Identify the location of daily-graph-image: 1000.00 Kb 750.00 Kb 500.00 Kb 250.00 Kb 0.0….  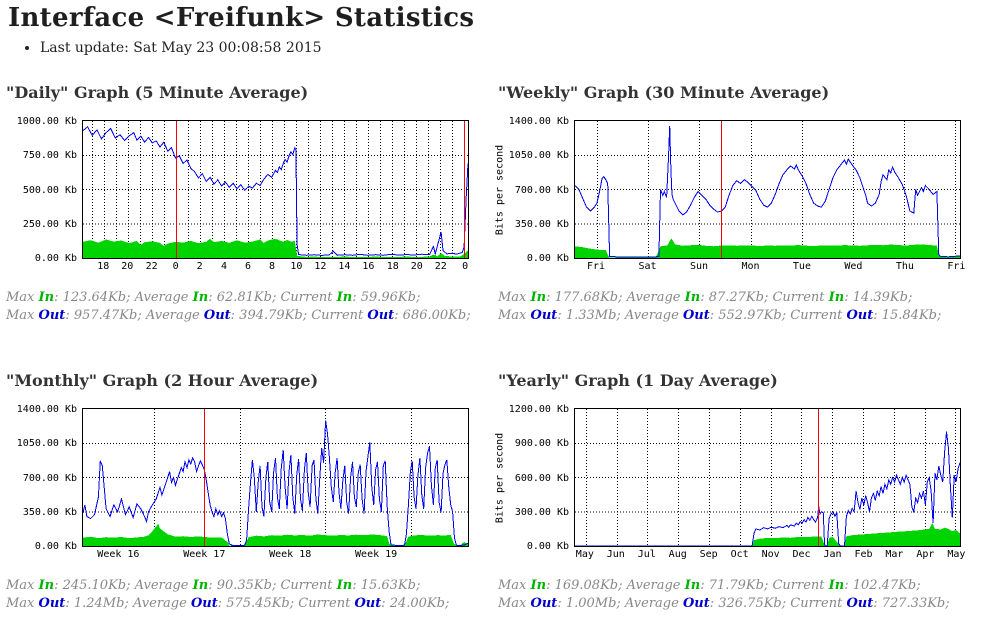
(246, 196).